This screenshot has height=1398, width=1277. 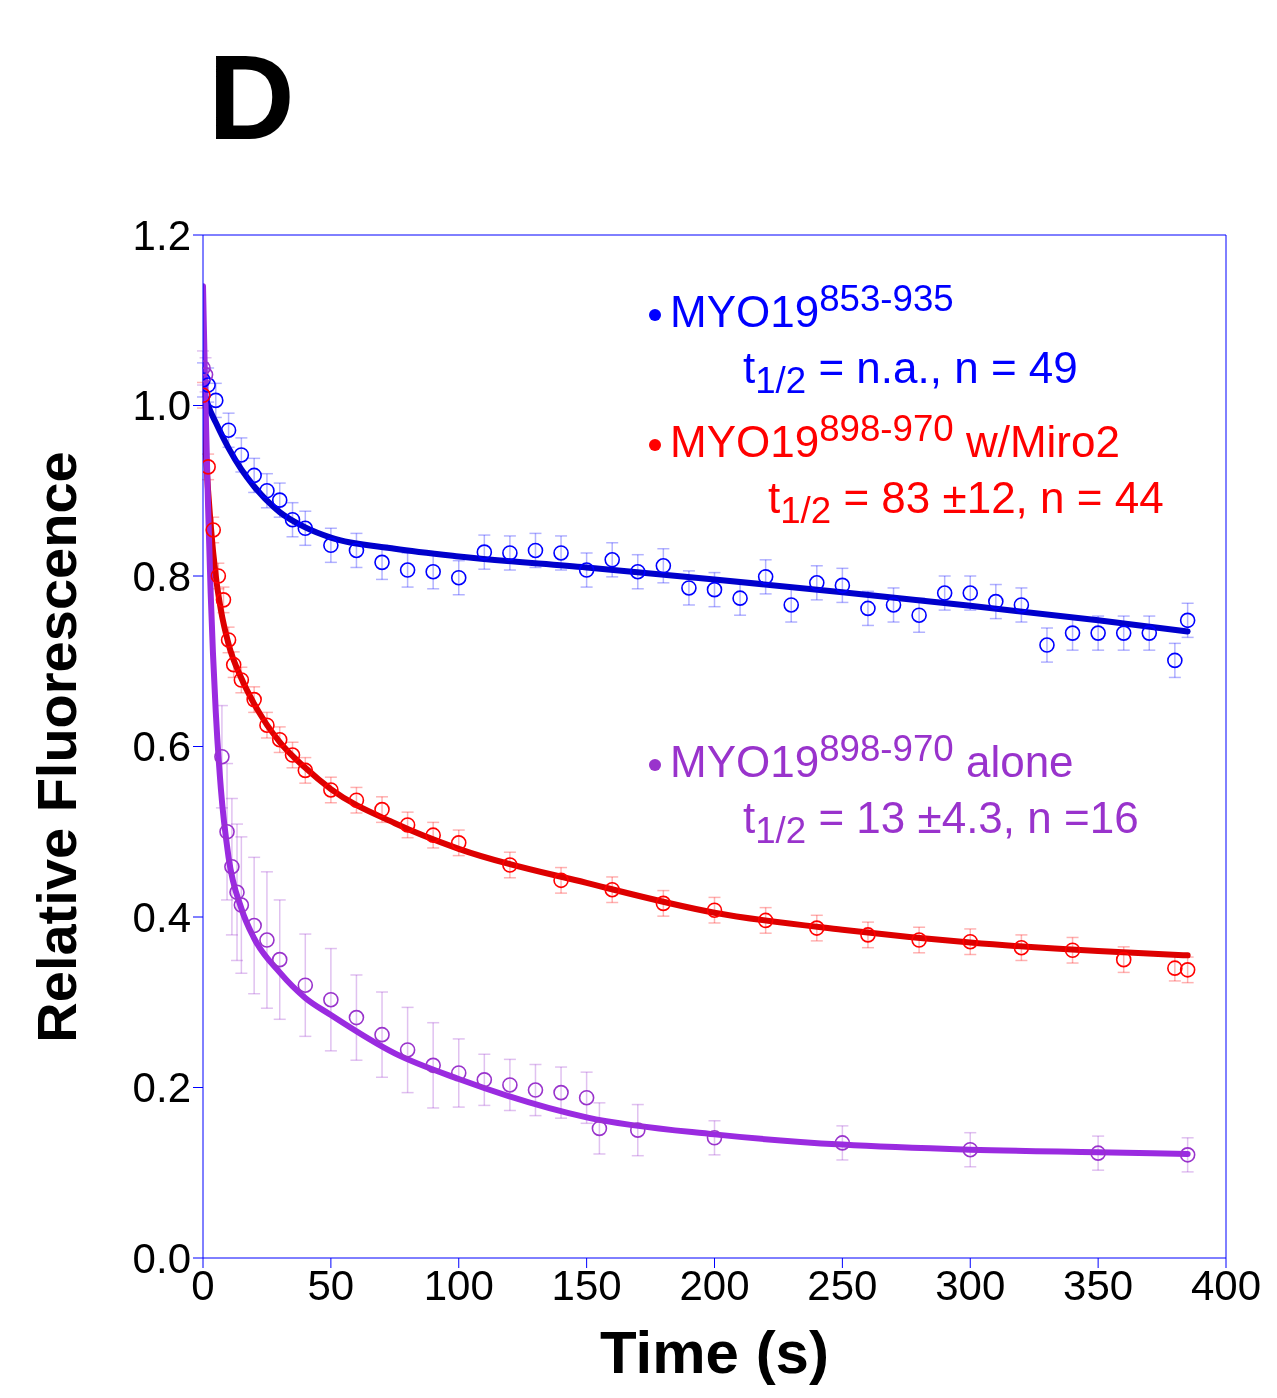 What do you see at coordinates (161, 1258) in the screenshot?
I see `y-tick-label: 0.0` at bounding box center [161, 1258].